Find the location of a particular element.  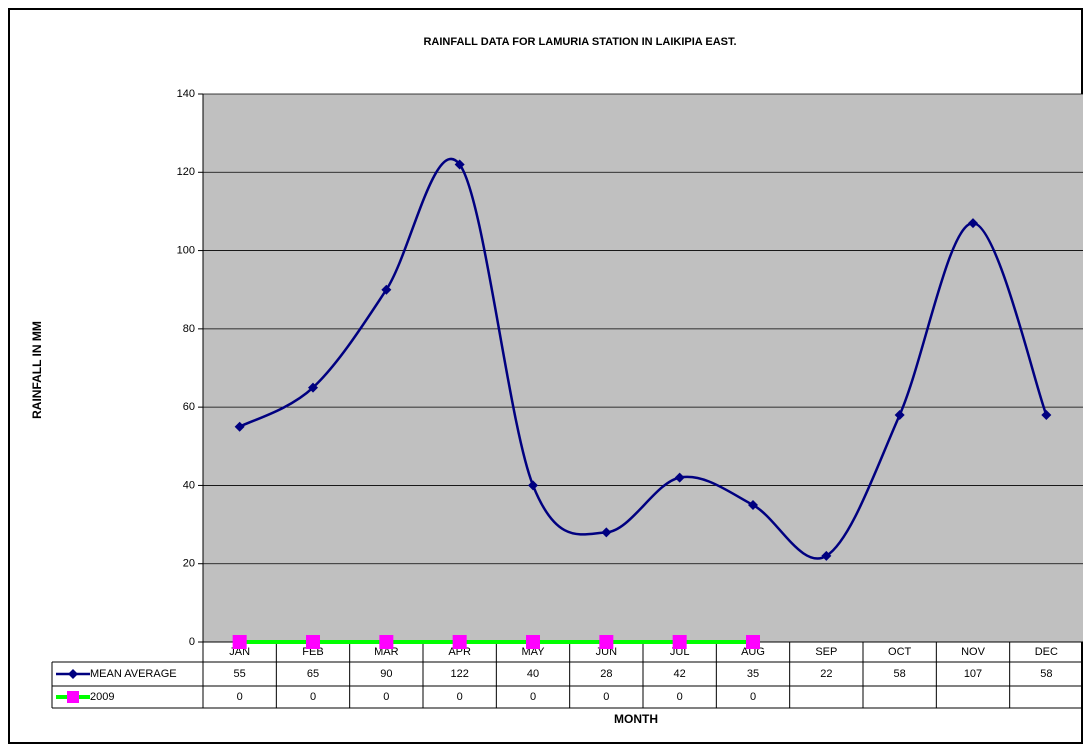

table-value: 22 is located at coordinates (826, 674).